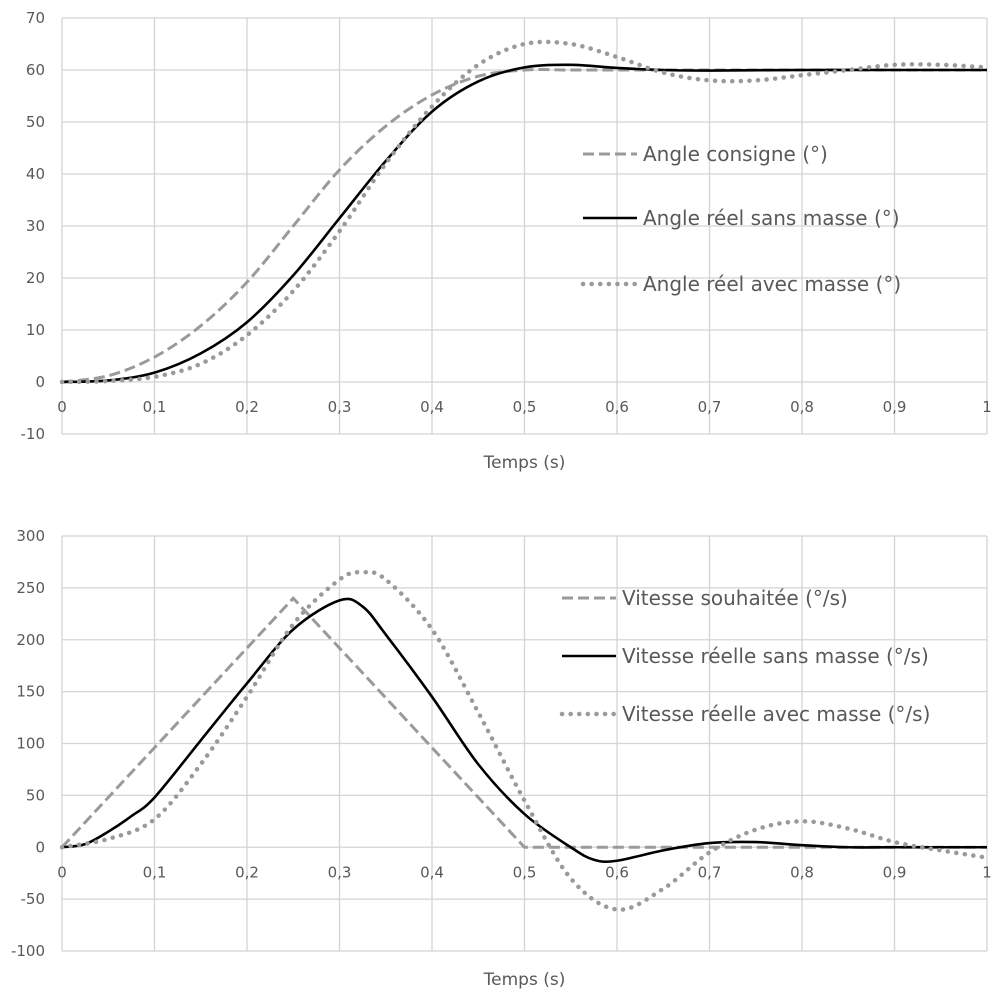  I want to click on legend-label-3: Angle réel avec masse (°), so click(772, 284).